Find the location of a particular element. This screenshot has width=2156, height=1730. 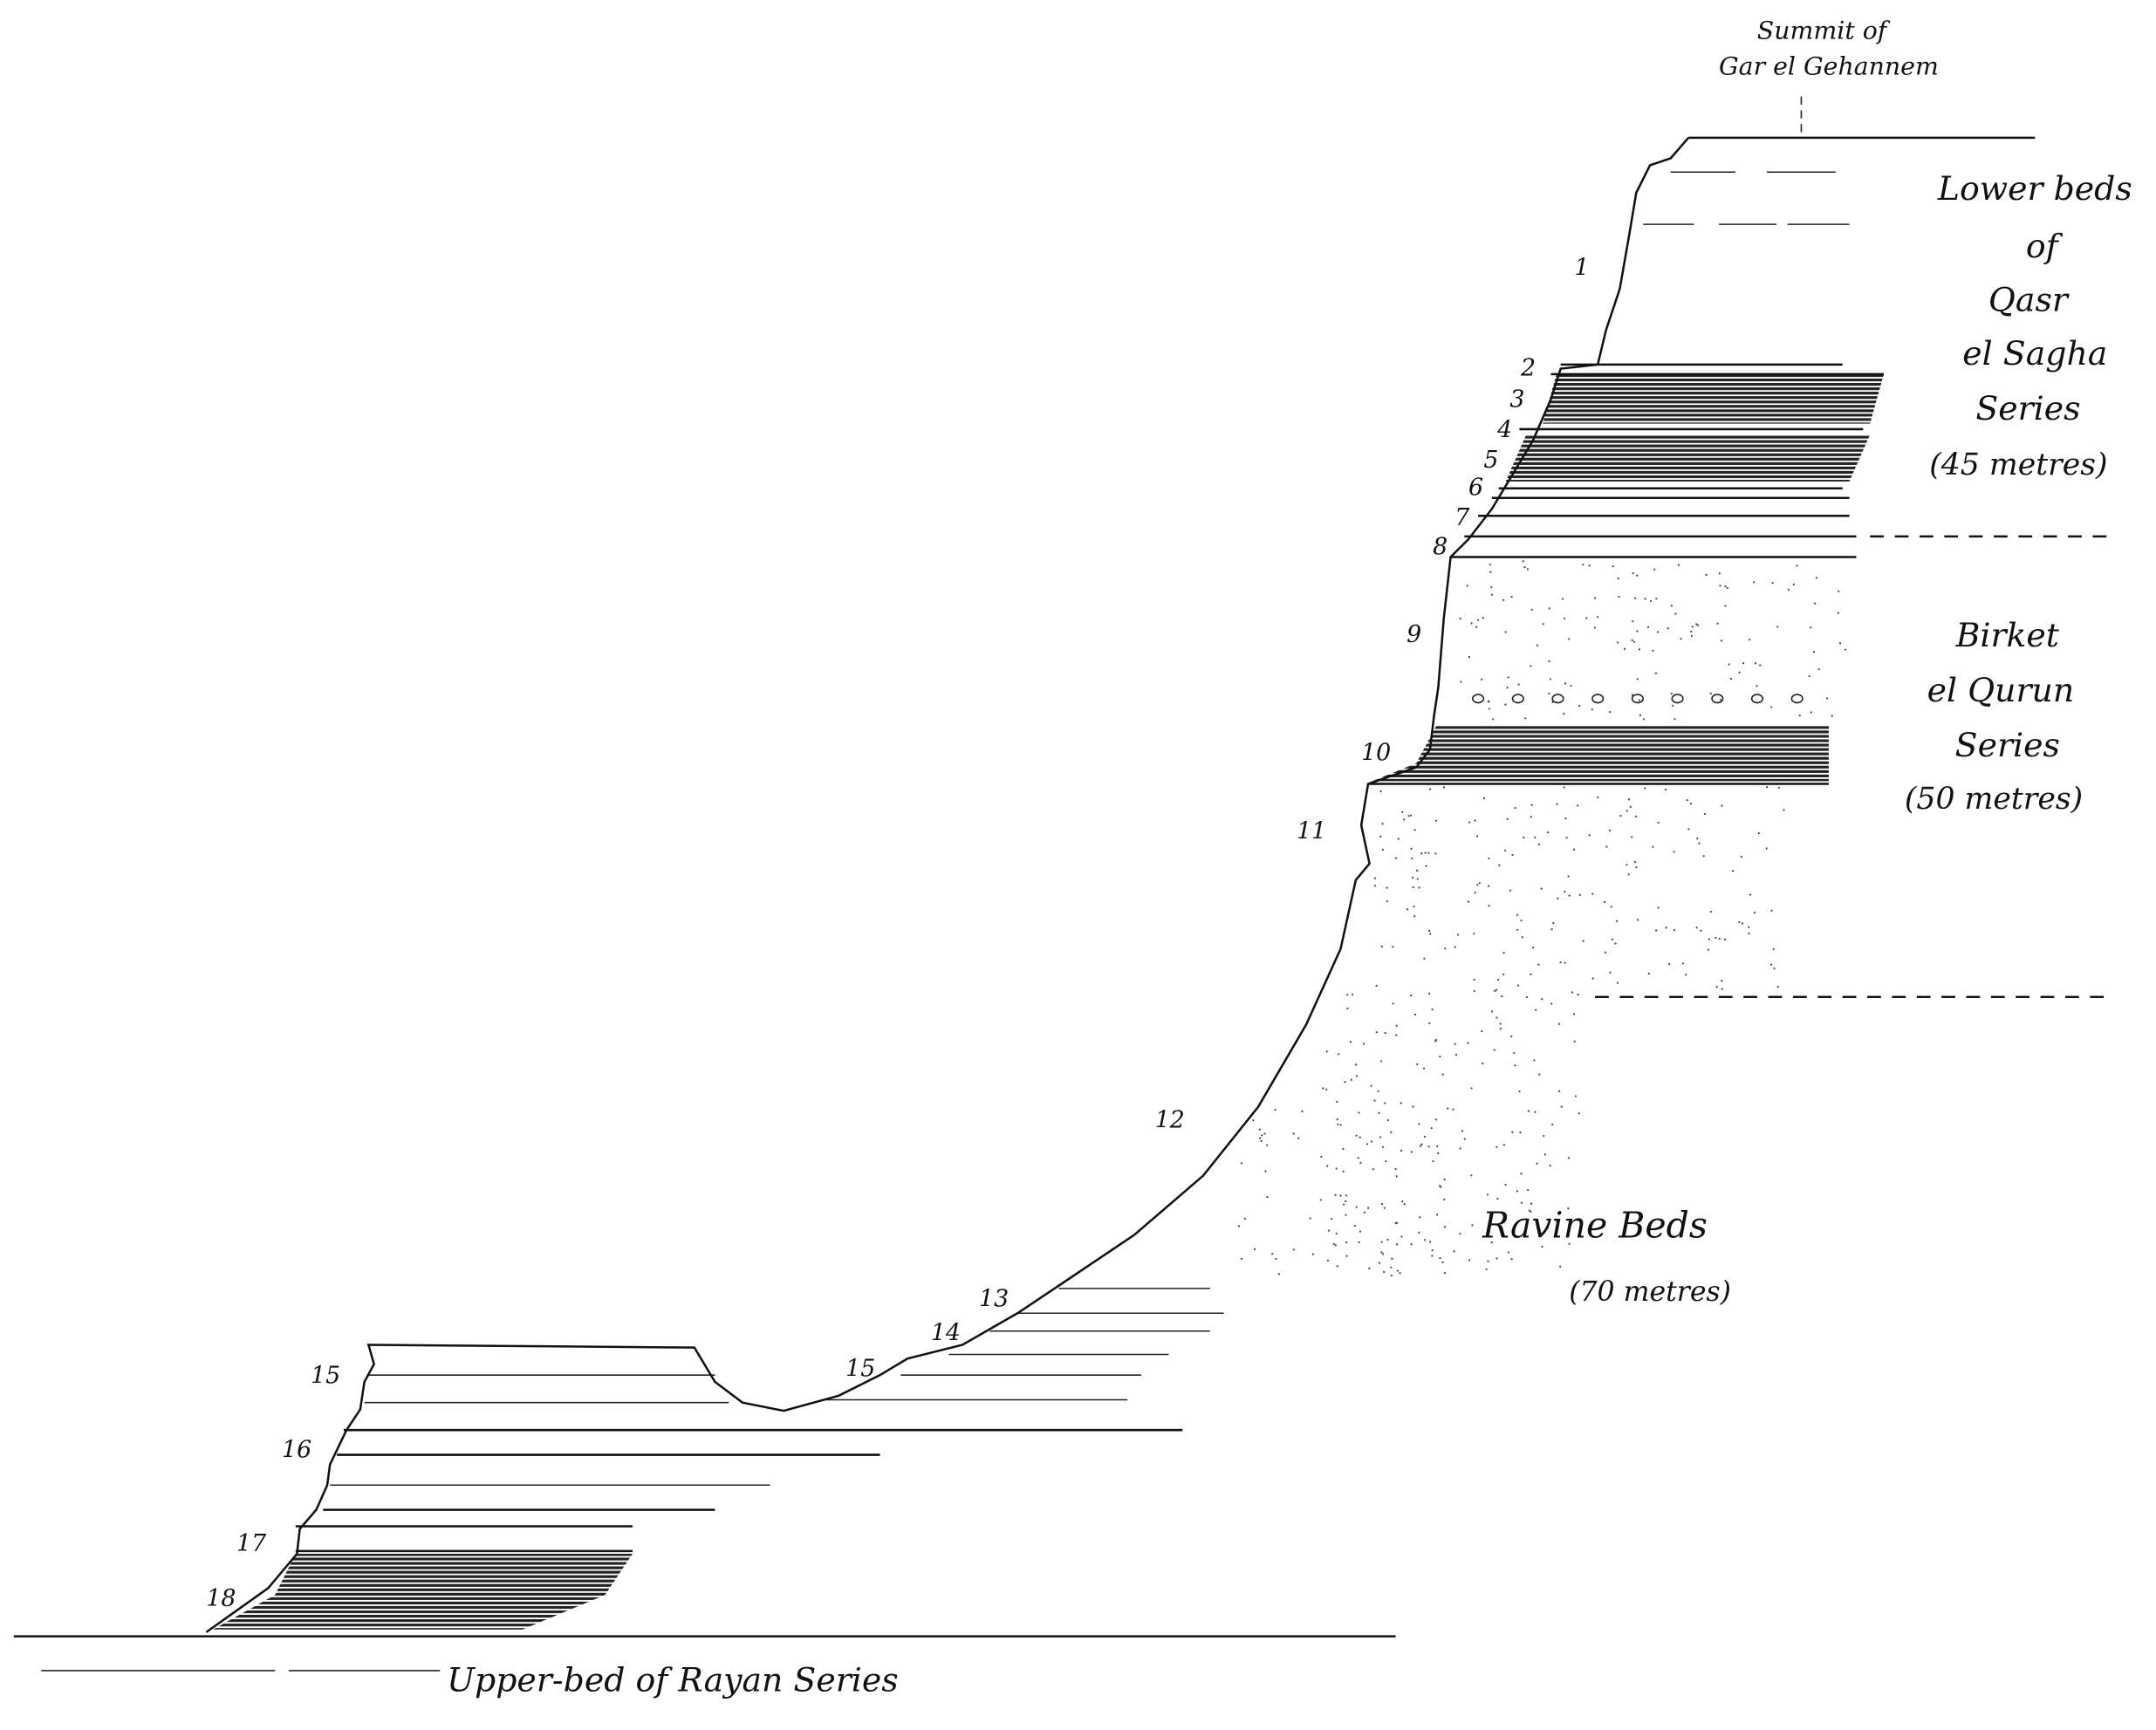

bed-number: 3 is located at coordinates (1516, 400).